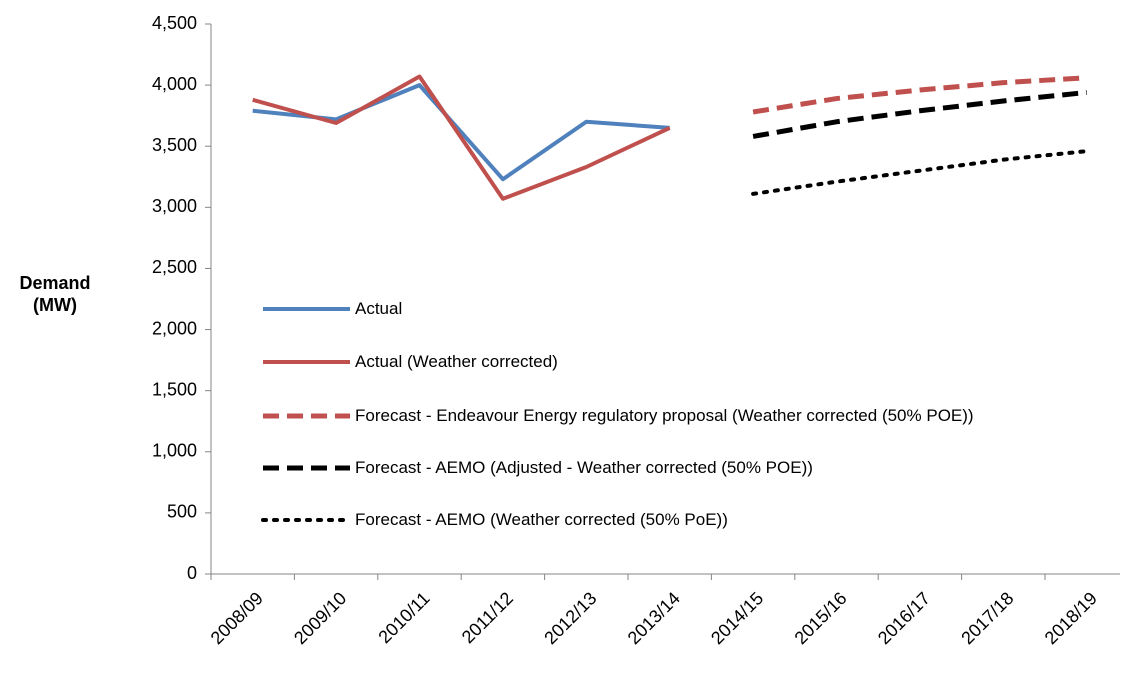 The image size is (1121, 673). Describe the element at coordinates (174, 451) in the screenshot. I see `y-tick-label: 1,000` at that location.